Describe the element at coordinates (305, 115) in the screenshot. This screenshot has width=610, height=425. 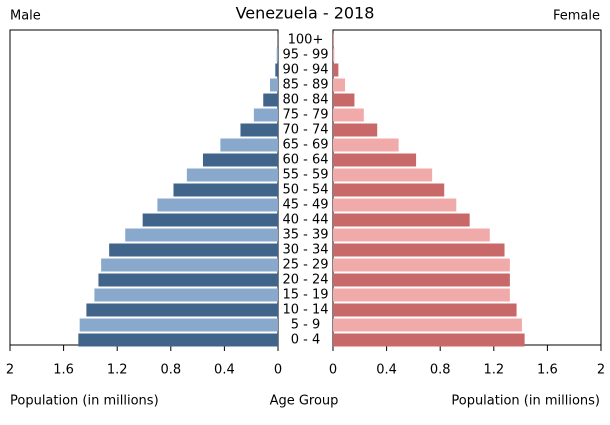
I see `age-label: 75 - 79` at that location.